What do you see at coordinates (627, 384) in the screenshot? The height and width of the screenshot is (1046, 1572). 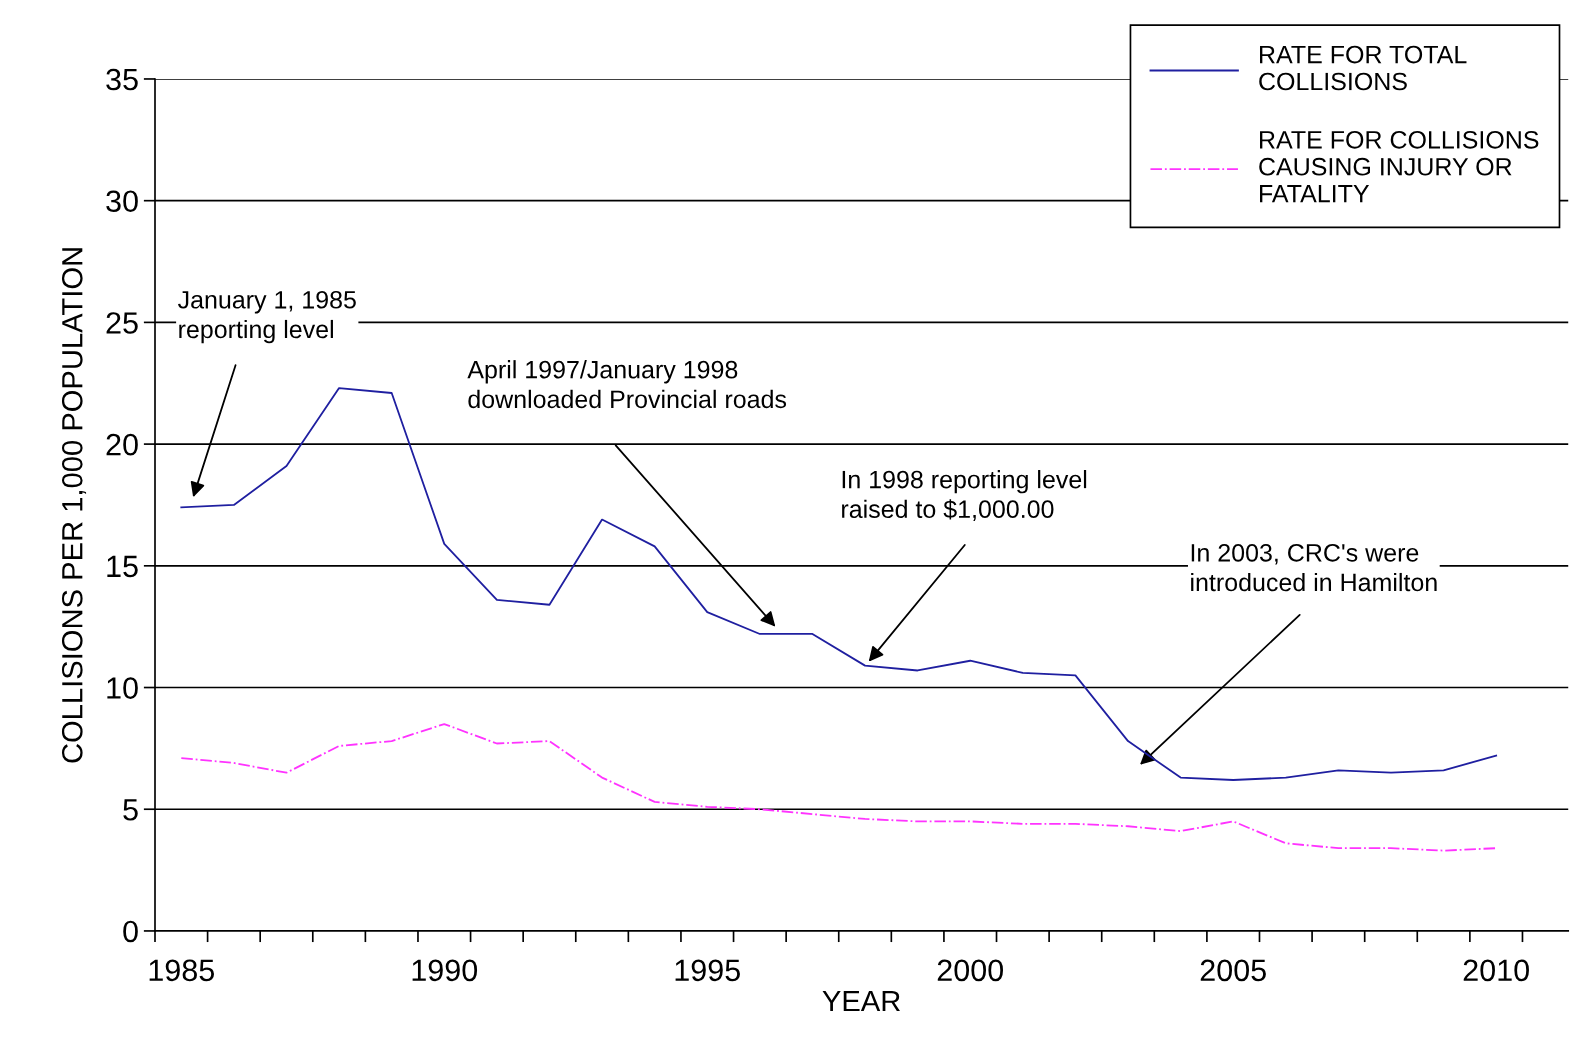 I see `annotation: April 1997/January 1998 downloaded Provincial roads` at bounding box center [627, 384].